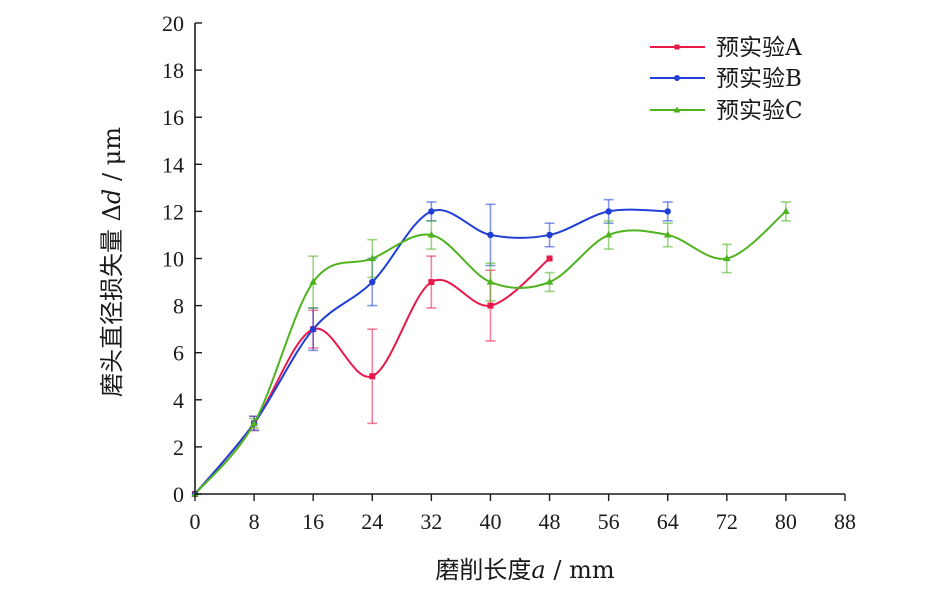  Describe the element at coordinates (727, 521) in the screenshot. I see `x-tick-label: 72` at that location.